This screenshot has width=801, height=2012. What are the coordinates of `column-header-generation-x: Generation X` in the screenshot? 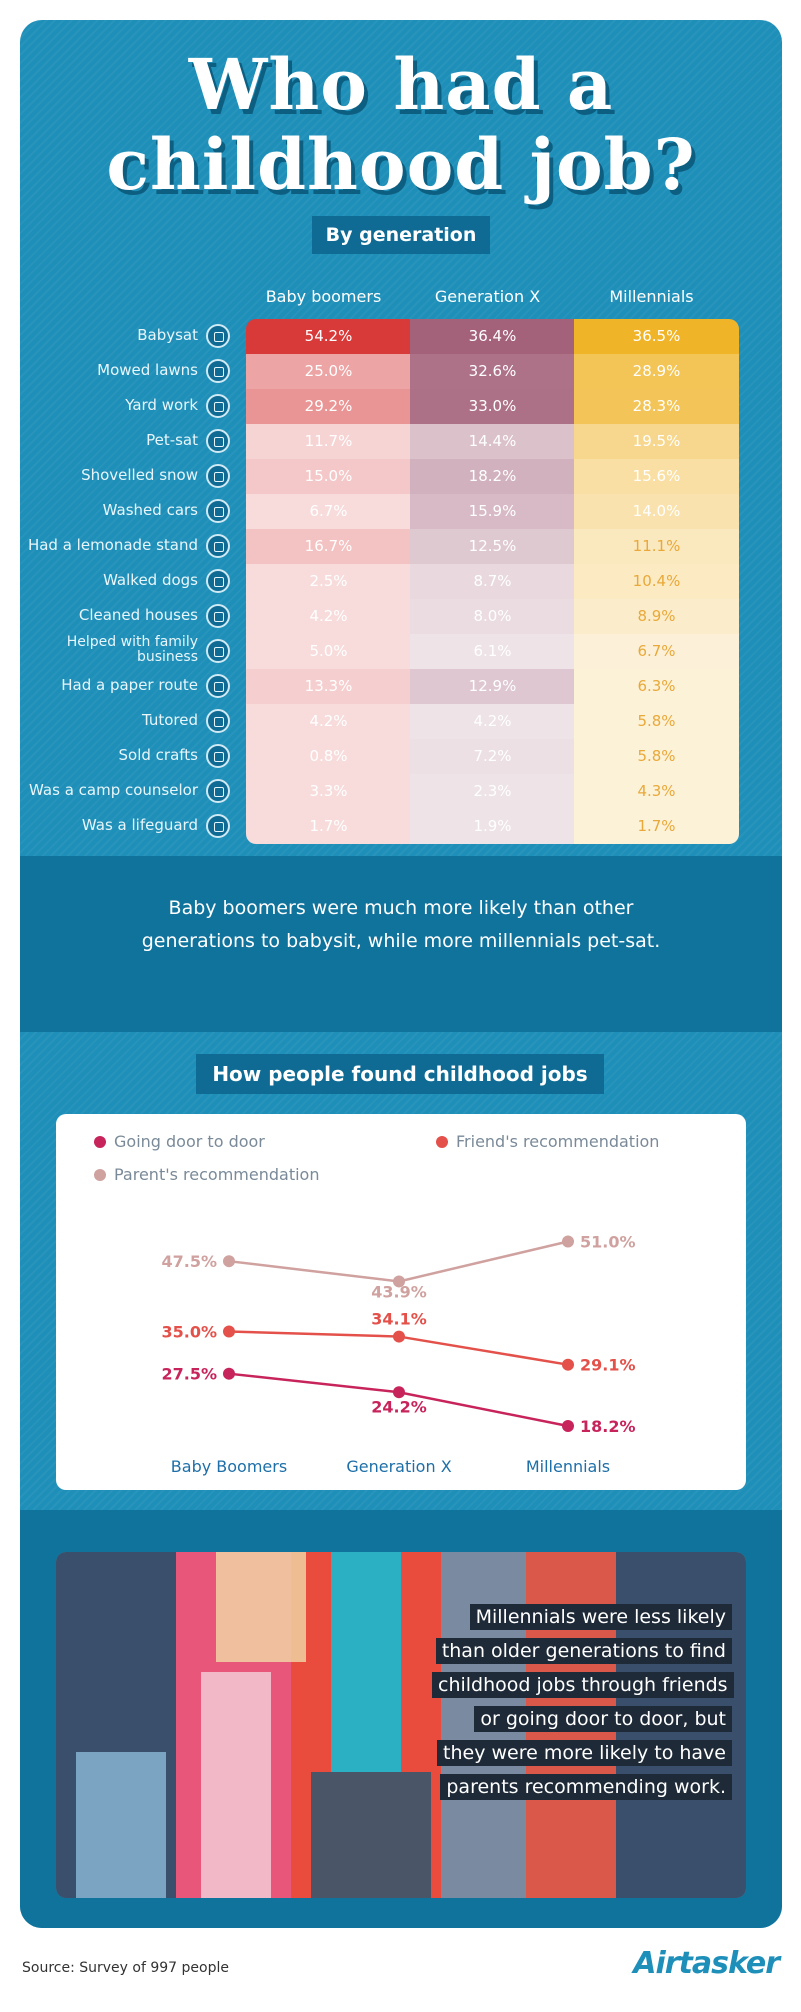 It's located at (487, 296).